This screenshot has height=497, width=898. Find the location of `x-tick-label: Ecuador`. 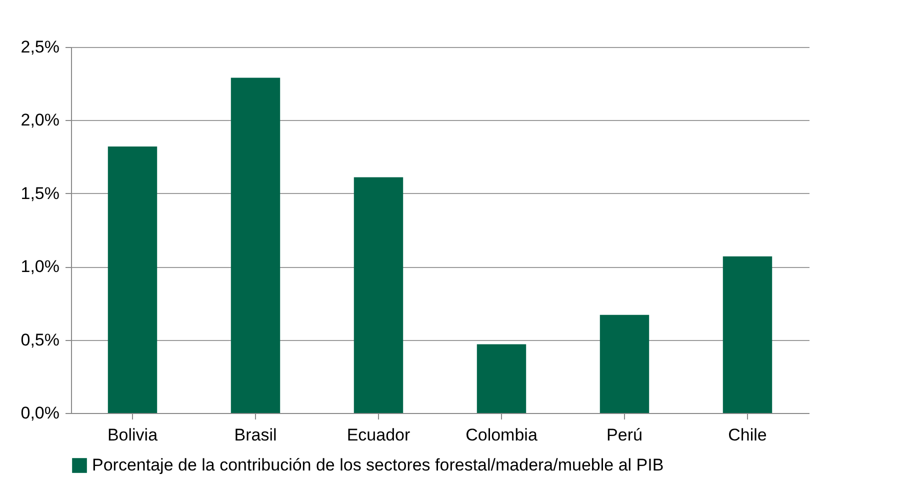

x-tick-label: Ecuador is located at coordinates (378, 435).